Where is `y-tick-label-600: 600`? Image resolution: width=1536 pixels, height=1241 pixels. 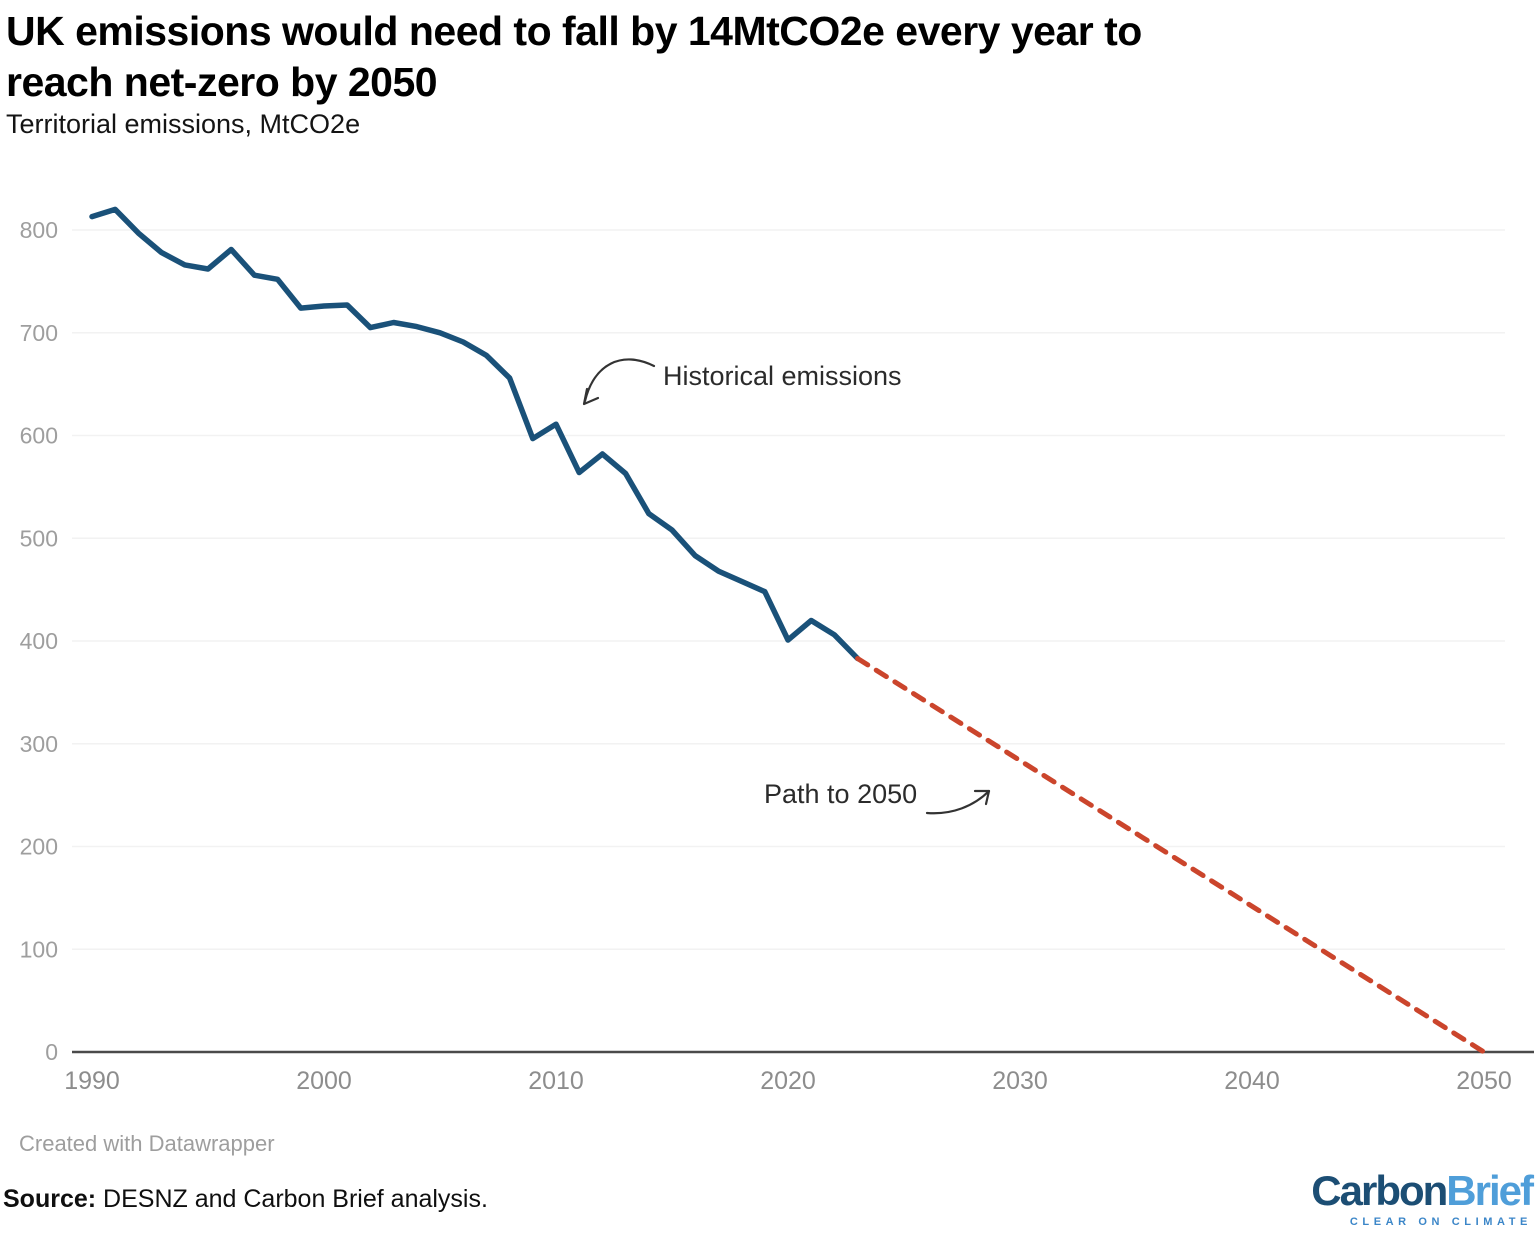 y-tick-label-600: 600 is located at coordinates (39, 436).